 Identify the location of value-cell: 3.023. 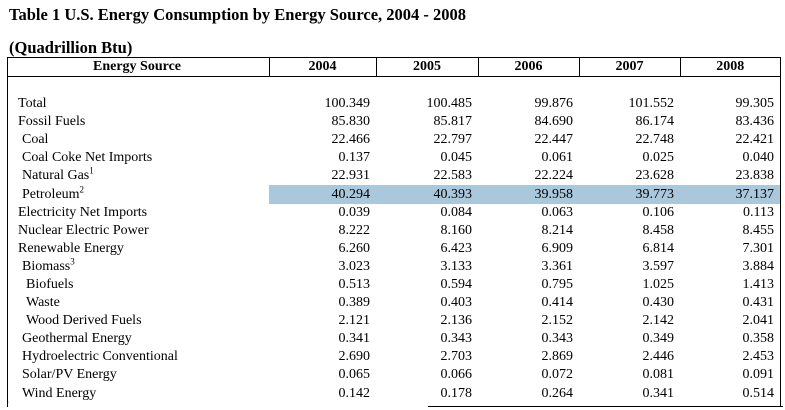
(354, 266).